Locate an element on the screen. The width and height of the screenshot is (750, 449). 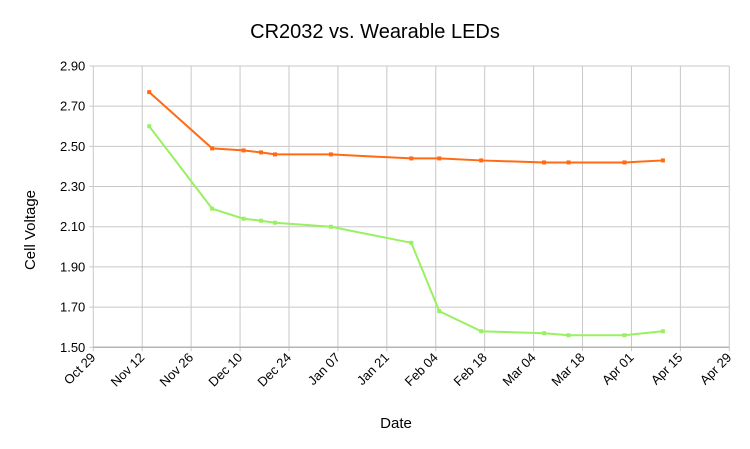
y-tick-label: 1.50 is located at coordinates (72, 347).